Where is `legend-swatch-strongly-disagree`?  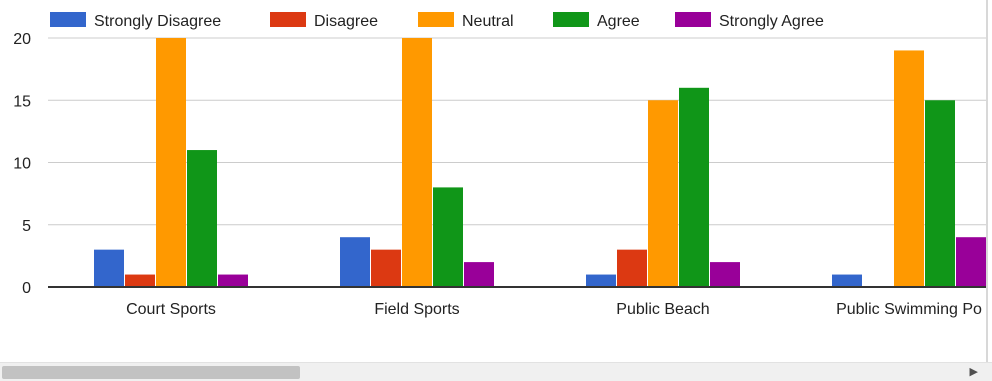 legend-swatch-strongly-disagree is located at coordinates (68, 19).